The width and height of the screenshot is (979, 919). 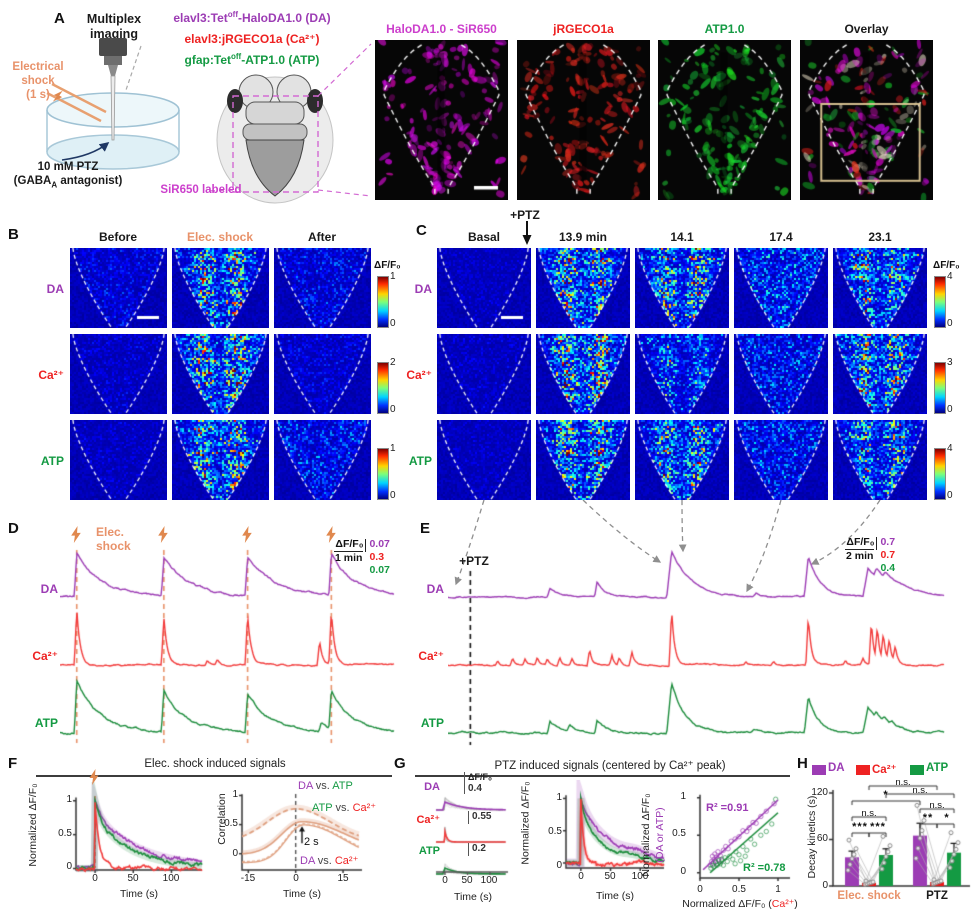 What do you see at coordinates (860, 827) in the screenshot?
I see `h-sig: ***` at bounding box center [860, 827].